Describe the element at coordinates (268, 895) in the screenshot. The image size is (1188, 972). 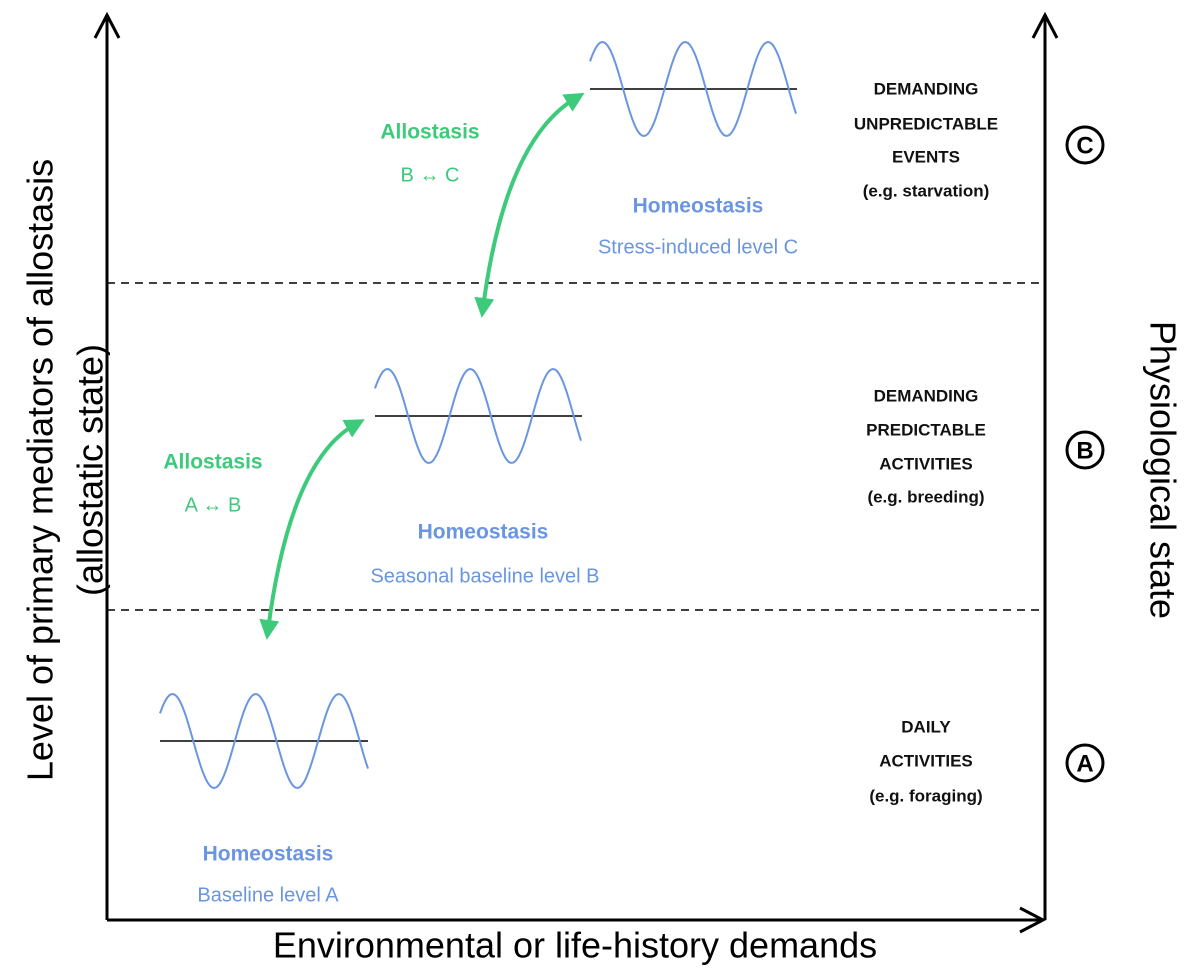
I see `homeostasis-level: Baseline level A` at that location.